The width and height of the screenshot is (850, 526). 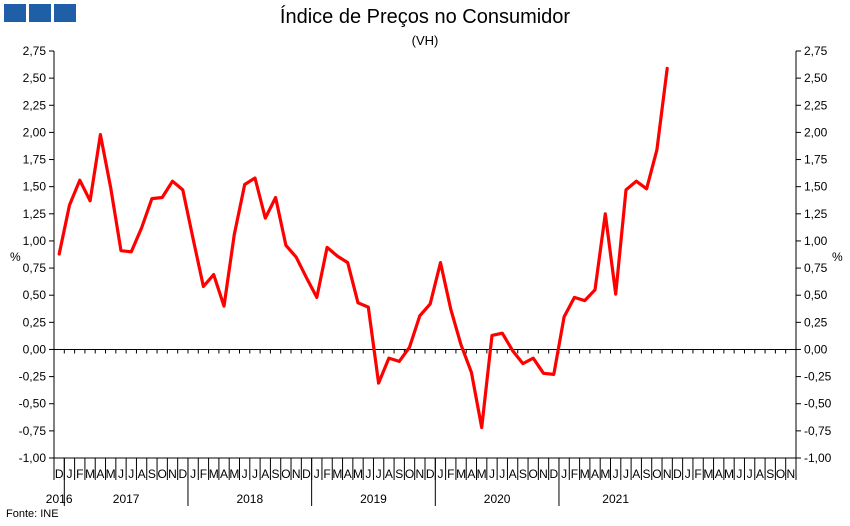 What do you see at coordinates (497, 499) in the screenshot?
I see `year-label: 2020` at bounding box center [497, 499].